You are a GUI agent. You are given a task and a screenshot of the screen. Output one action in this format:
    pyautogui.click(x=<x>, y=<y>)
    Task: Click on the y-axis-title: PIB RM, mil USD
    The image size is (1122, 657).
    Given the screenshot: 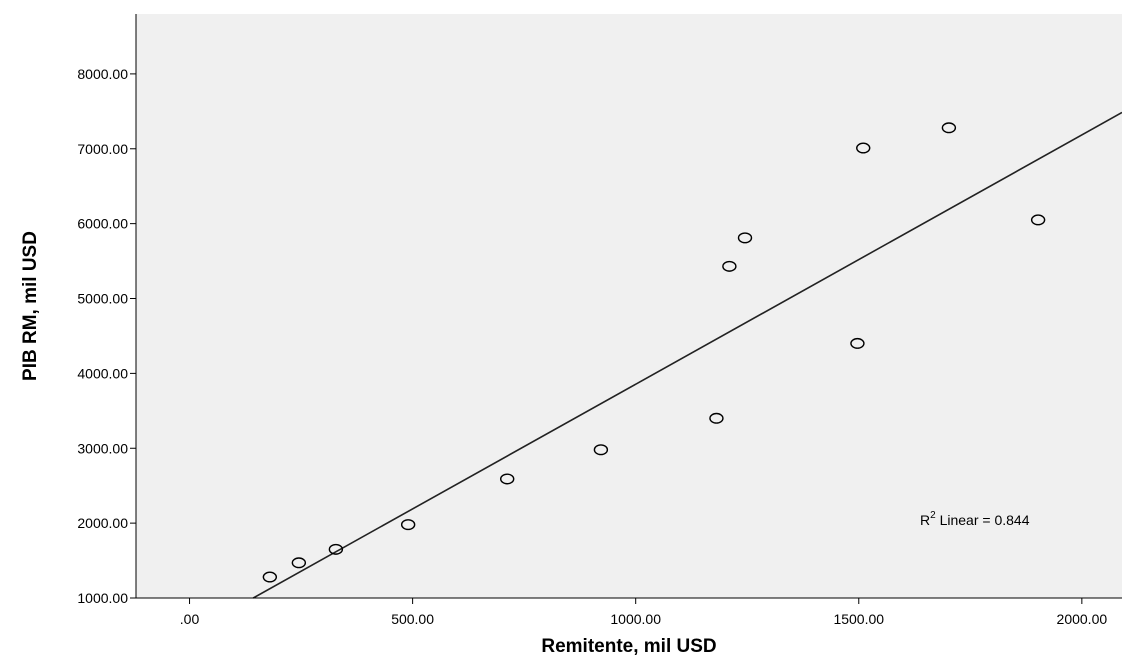 What is the action you would take?
    pyautogui.click(x=30, y=306)
    